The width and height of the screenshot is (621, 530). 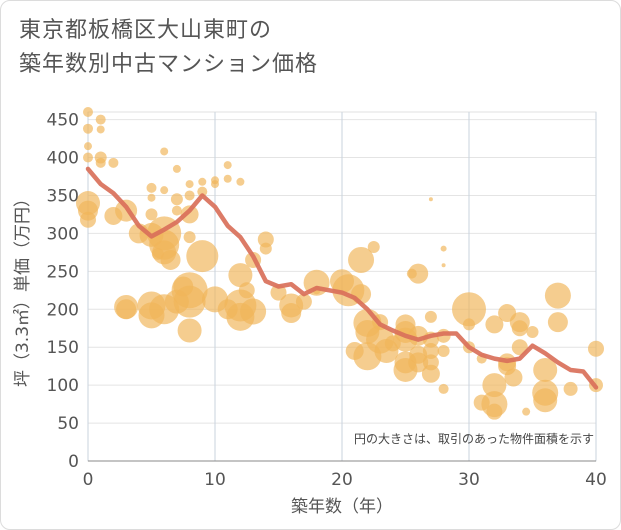 What do you see at coordinates (63, 386) in the screenshot?
I see `y-tick-label: 100` at bounding box center [63, 386].